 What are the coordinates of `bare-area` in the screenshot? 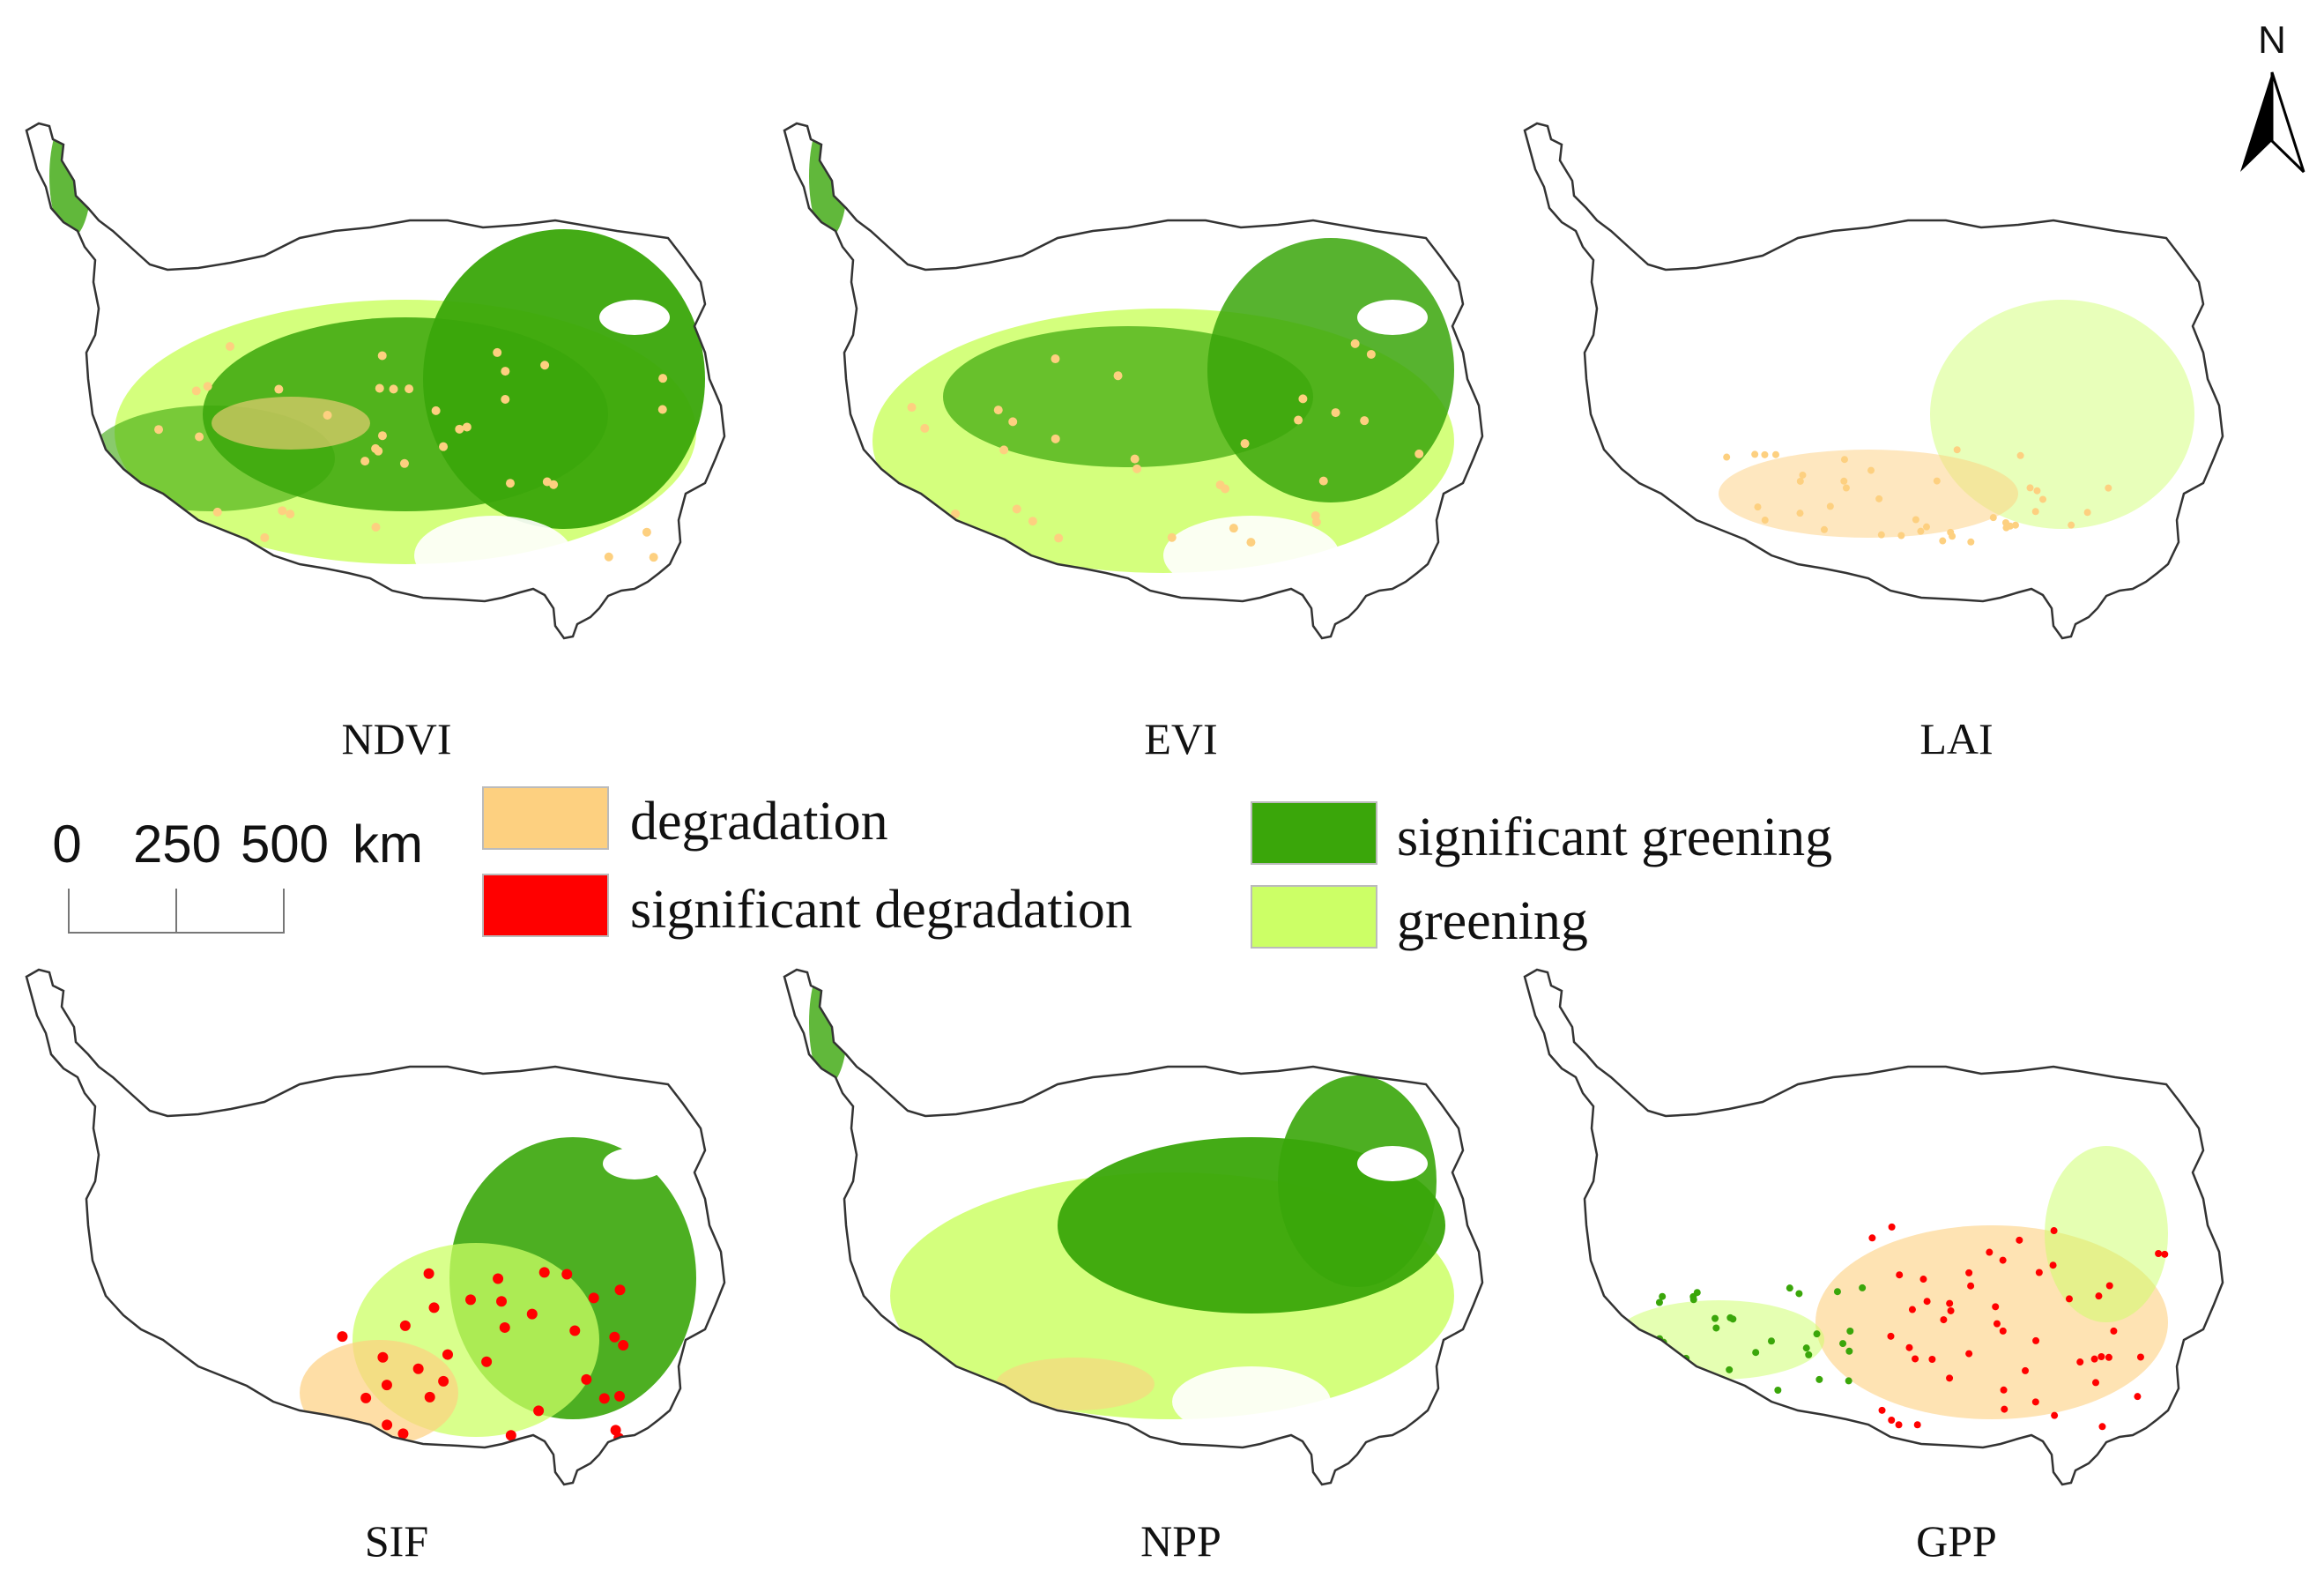 It's located at (494, 555).